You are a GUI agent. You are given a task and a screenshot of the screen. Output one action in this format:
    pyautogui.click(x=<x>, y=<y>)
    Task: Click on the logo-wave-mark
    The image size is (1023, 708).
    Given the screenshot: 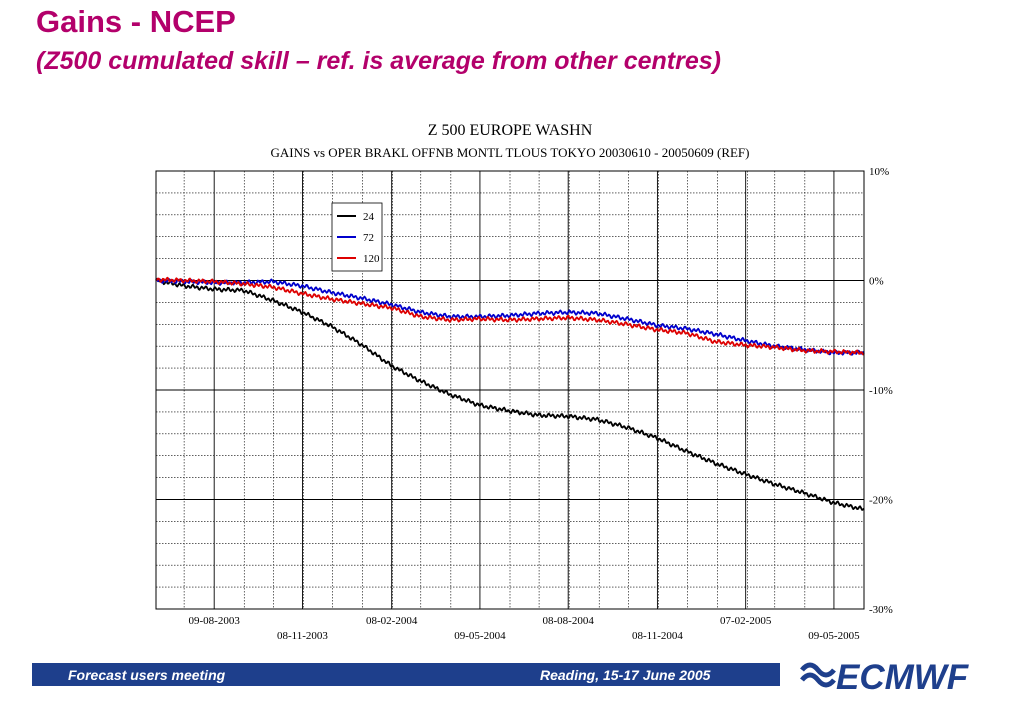 What is the action you would take?
    pyautogui.click(x=818, y=675)
    